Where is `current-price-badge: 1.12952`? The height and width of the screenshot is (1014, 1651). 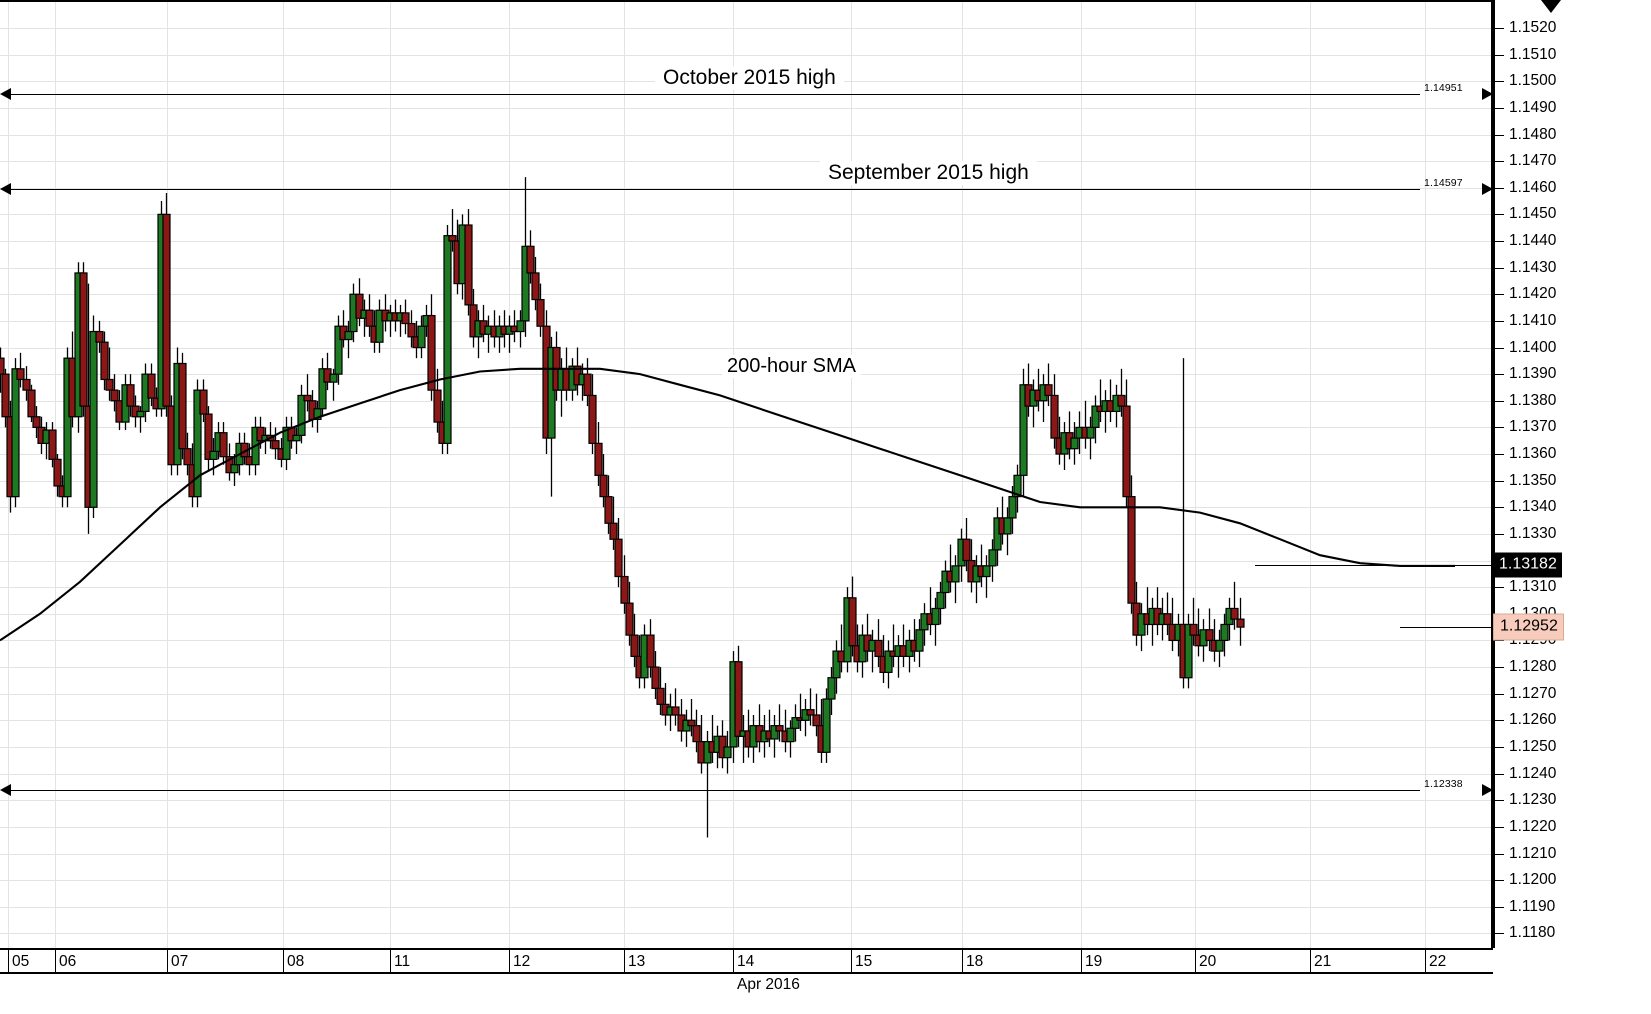 current-price-badge: 1.12952 is located at coordinates (1528, 627).